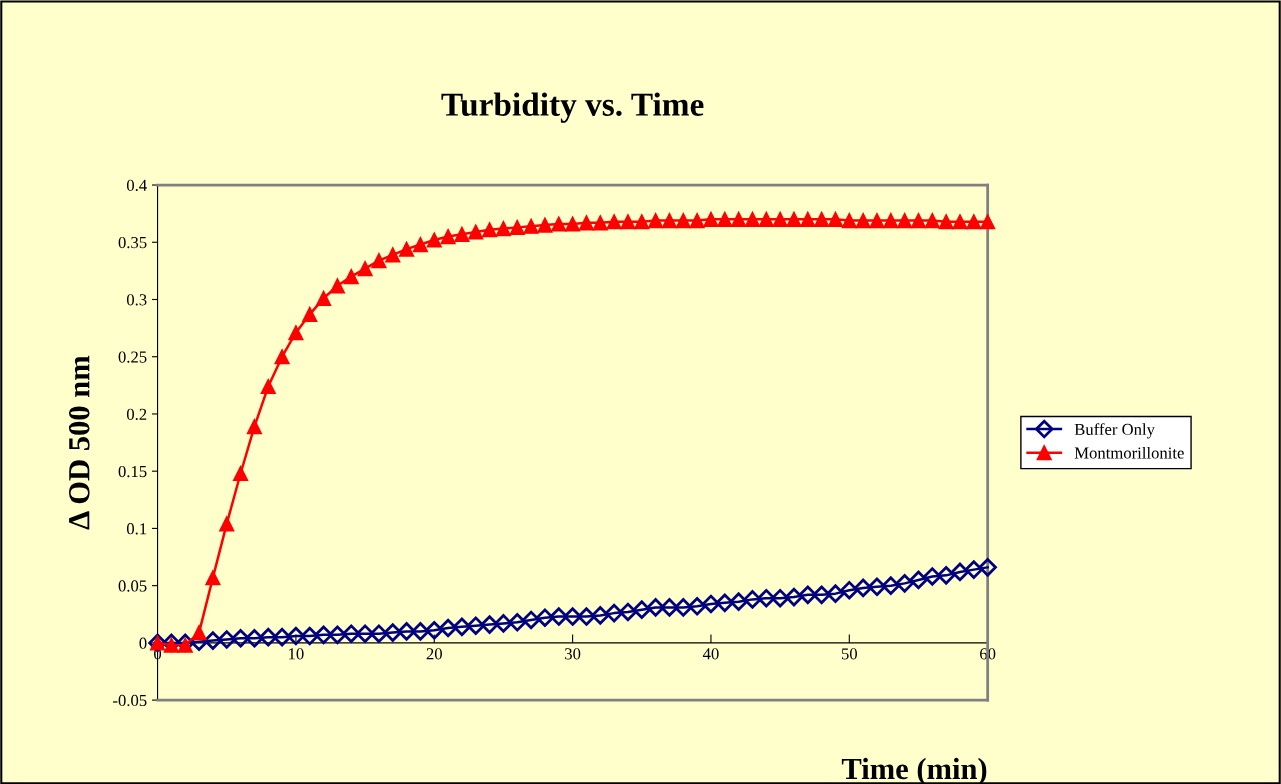  I want to click on legend-label: Buffer Only, so click(1114, 431).